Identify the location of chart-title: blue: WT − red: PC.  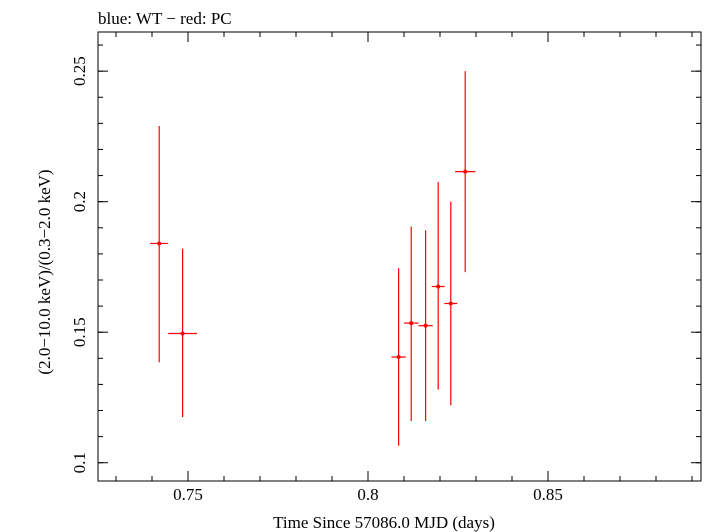
(165, 18).